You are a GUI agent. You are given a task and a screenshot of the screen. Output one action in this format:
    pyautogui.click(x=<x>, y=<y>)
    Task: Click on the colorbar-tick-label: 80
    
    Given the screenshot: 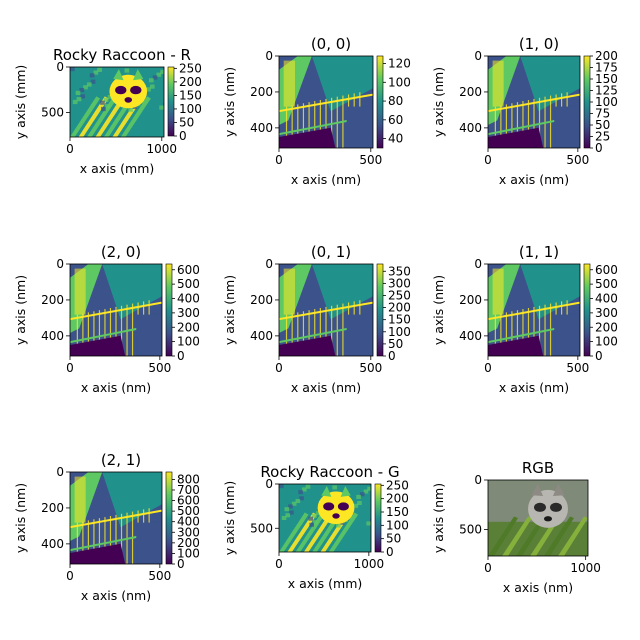 What is the action you would take?
    pyautogui.click(x=395, y=101)
    